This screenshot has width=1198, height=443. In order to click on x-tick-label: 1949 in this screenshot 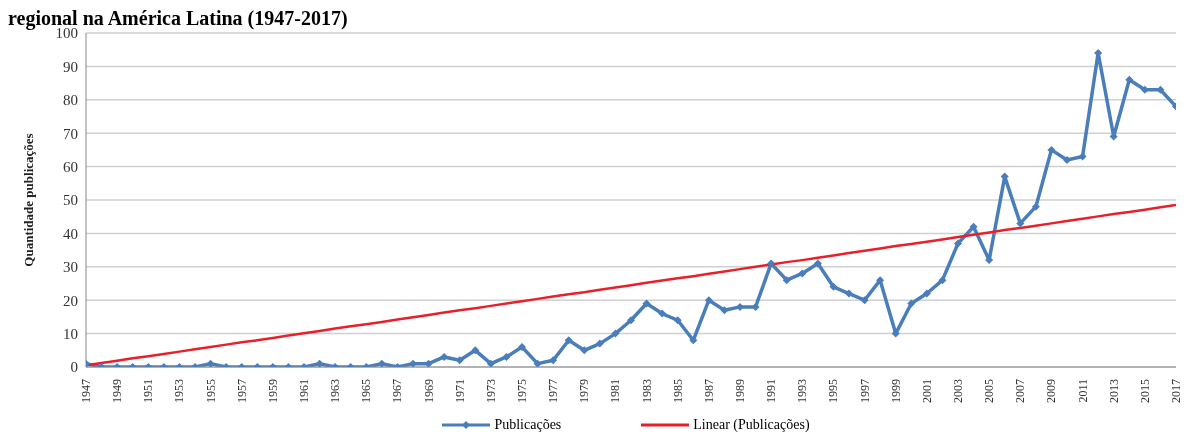, I will do `click(117, 391)`.